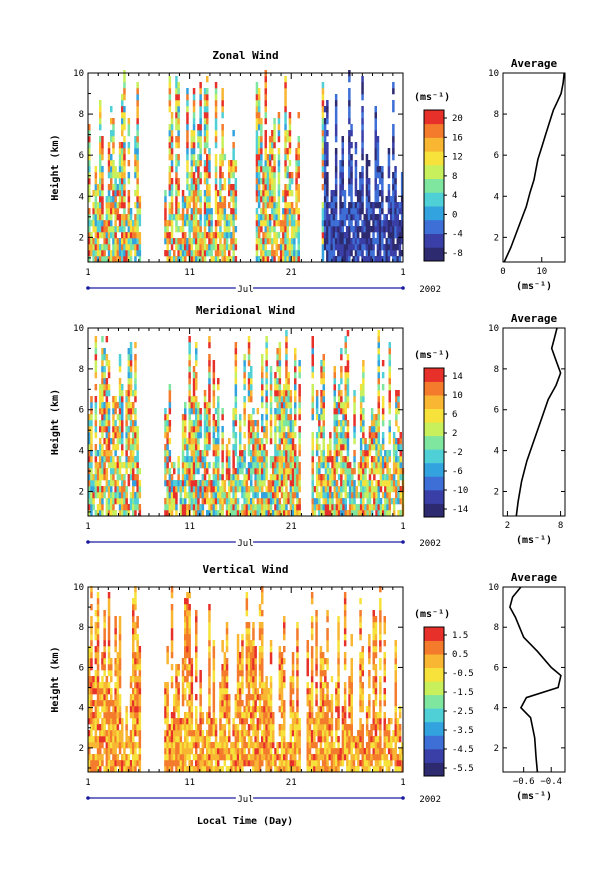 The image size is (616, 876). Describe the element at coordinates (81, 452) in the screenshot. I see `y-tick-label: 4` at that location.